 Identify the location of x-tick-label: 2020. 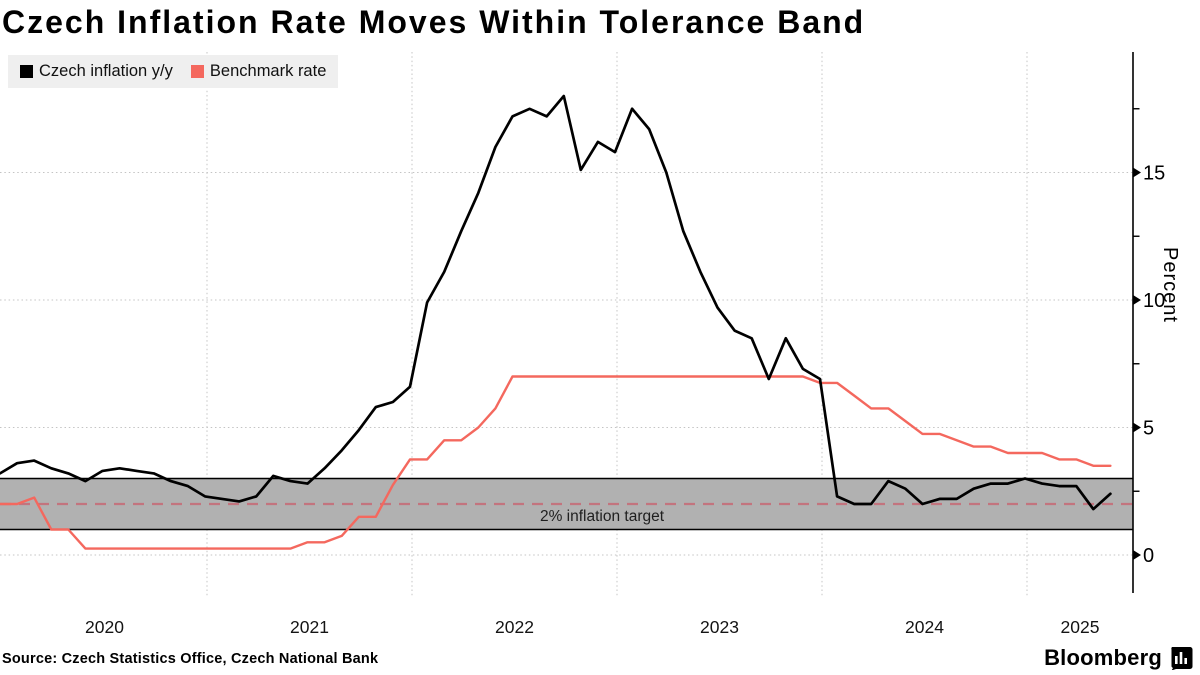
(104, 627).